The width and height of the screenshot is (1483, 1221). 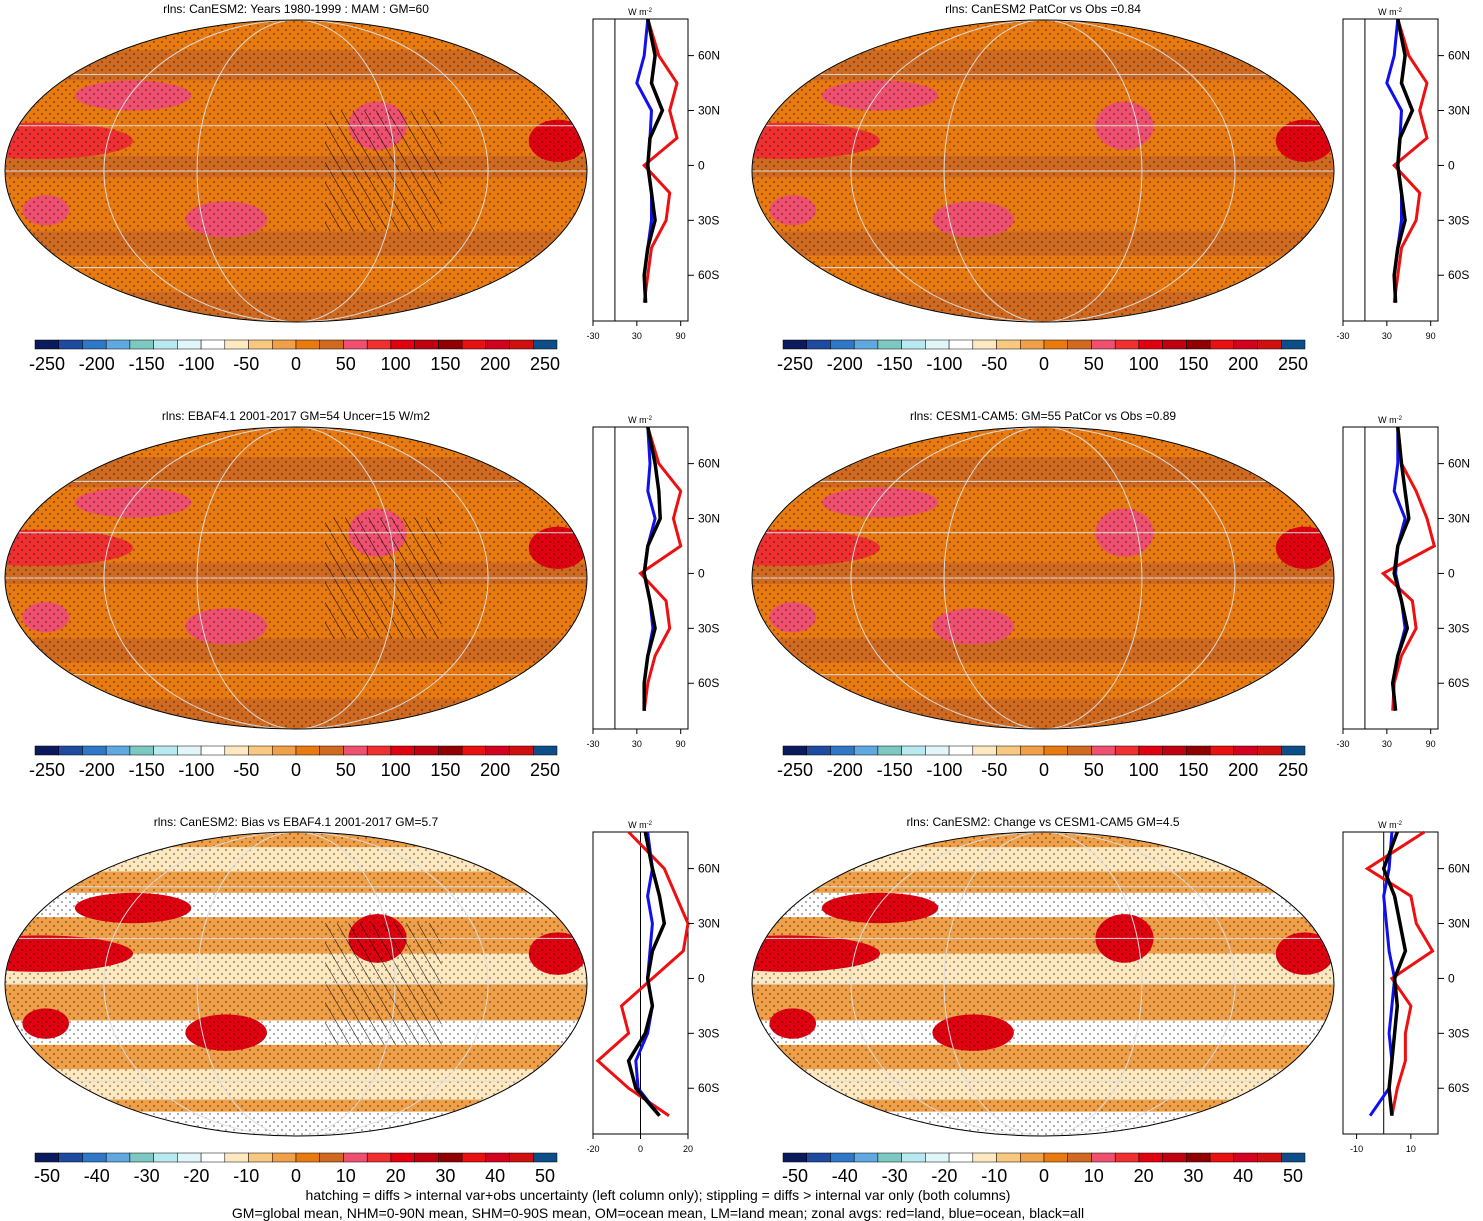 I want to click on colorbar-tick-label: -50, so click(x=994, y=770).